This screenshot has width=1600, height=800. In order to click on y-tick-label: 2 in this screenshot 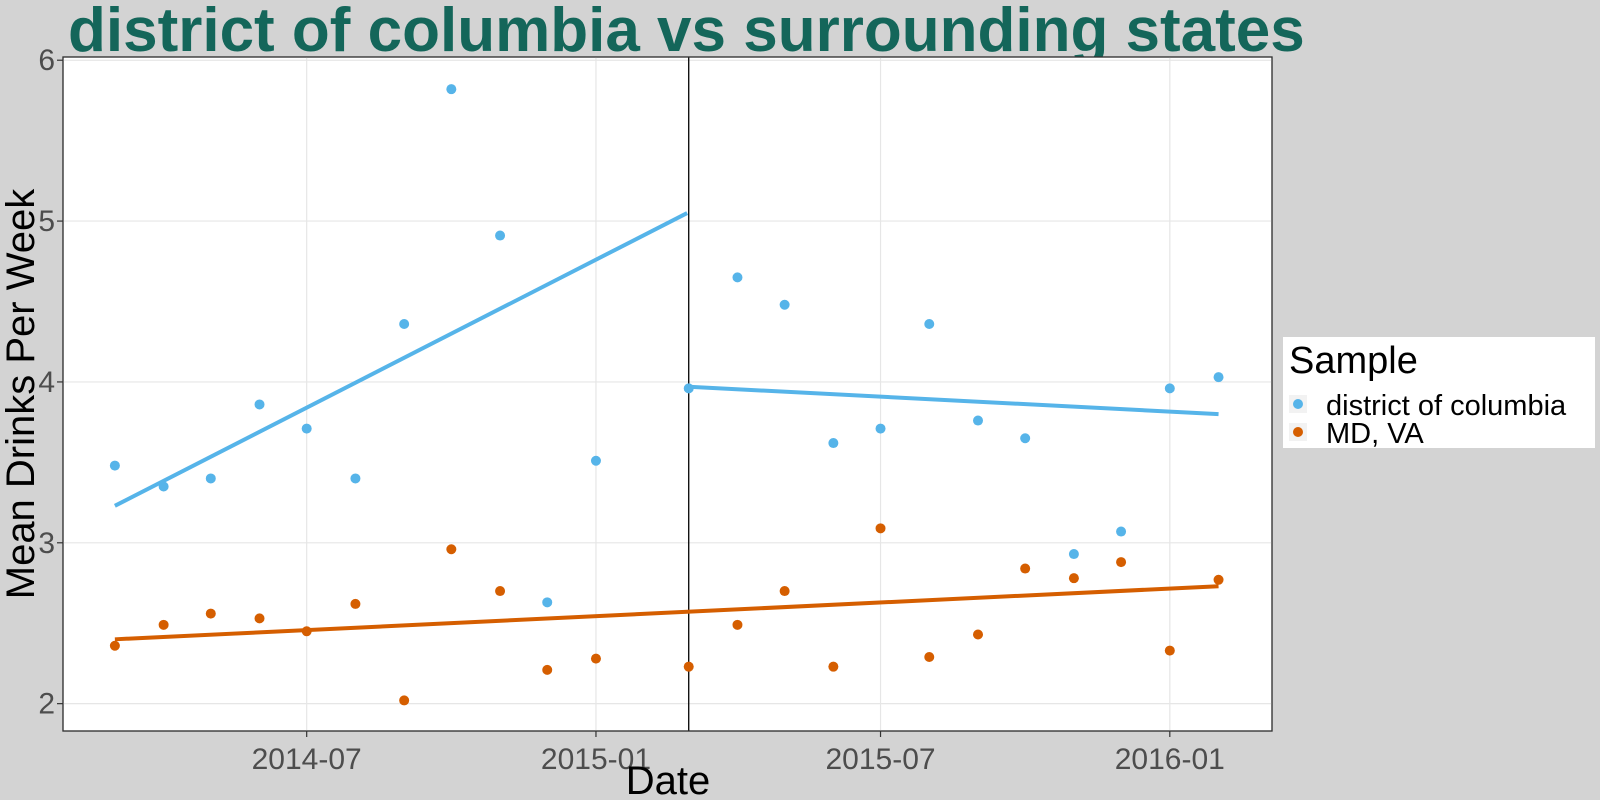, I will do `click(46, 704)`.